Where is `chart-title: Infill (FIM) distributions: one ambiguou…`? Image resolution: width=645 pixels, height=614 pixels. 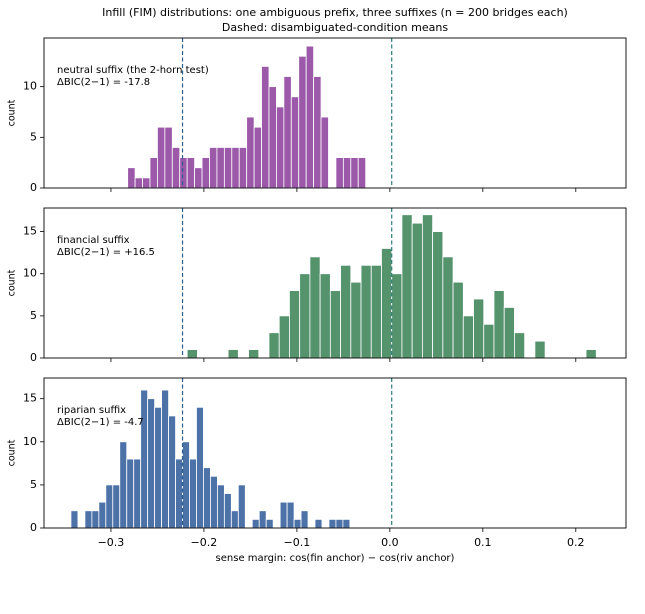
chart-title: Infill (FIM) distributions: one ambiguou… is located at coordinates (335, 12).